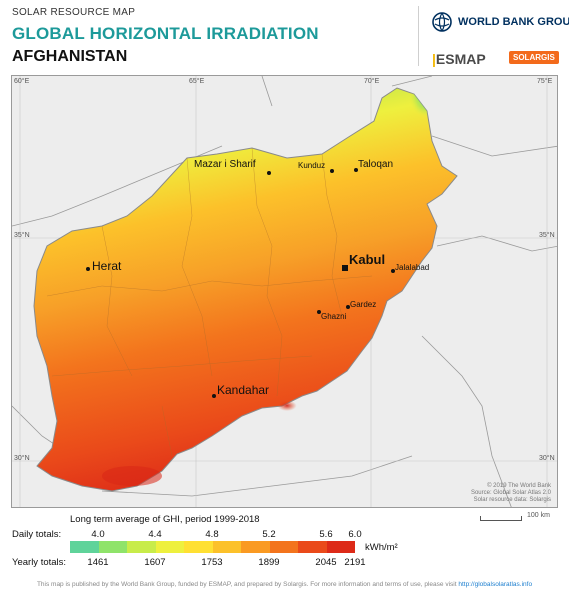 Image resolution: width=569 pixels, height=600 pixels. Describe the element at coordinates (22, 235) in the screenshot. I see `graticule-label-35n-left: 35°N` at that location.